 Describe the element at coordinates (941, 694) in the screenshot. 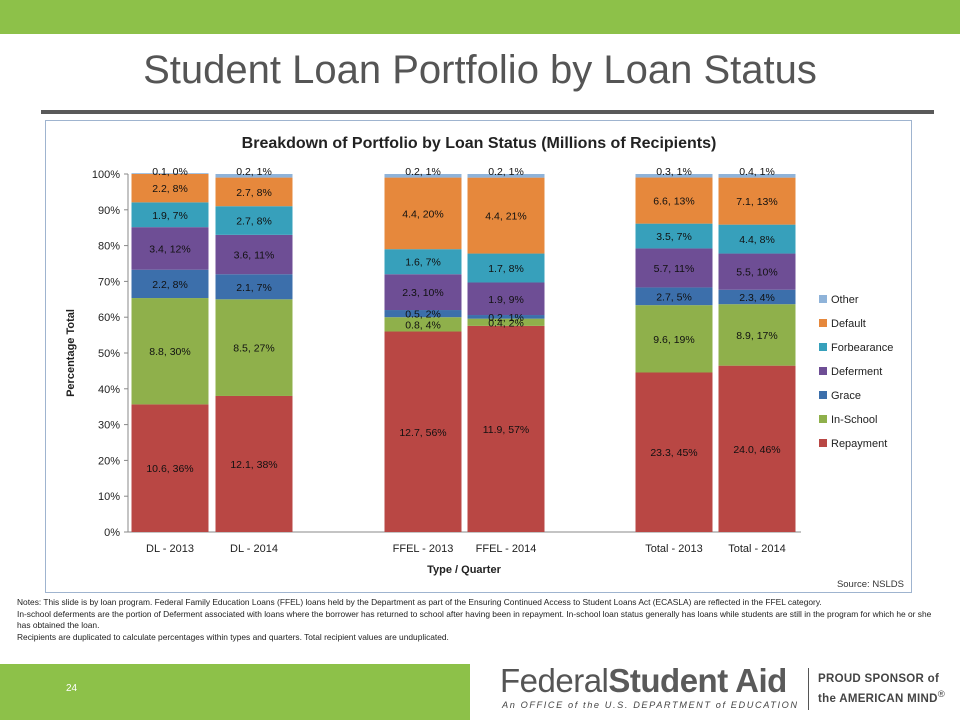

I see `registered-mark: ®` at that location.